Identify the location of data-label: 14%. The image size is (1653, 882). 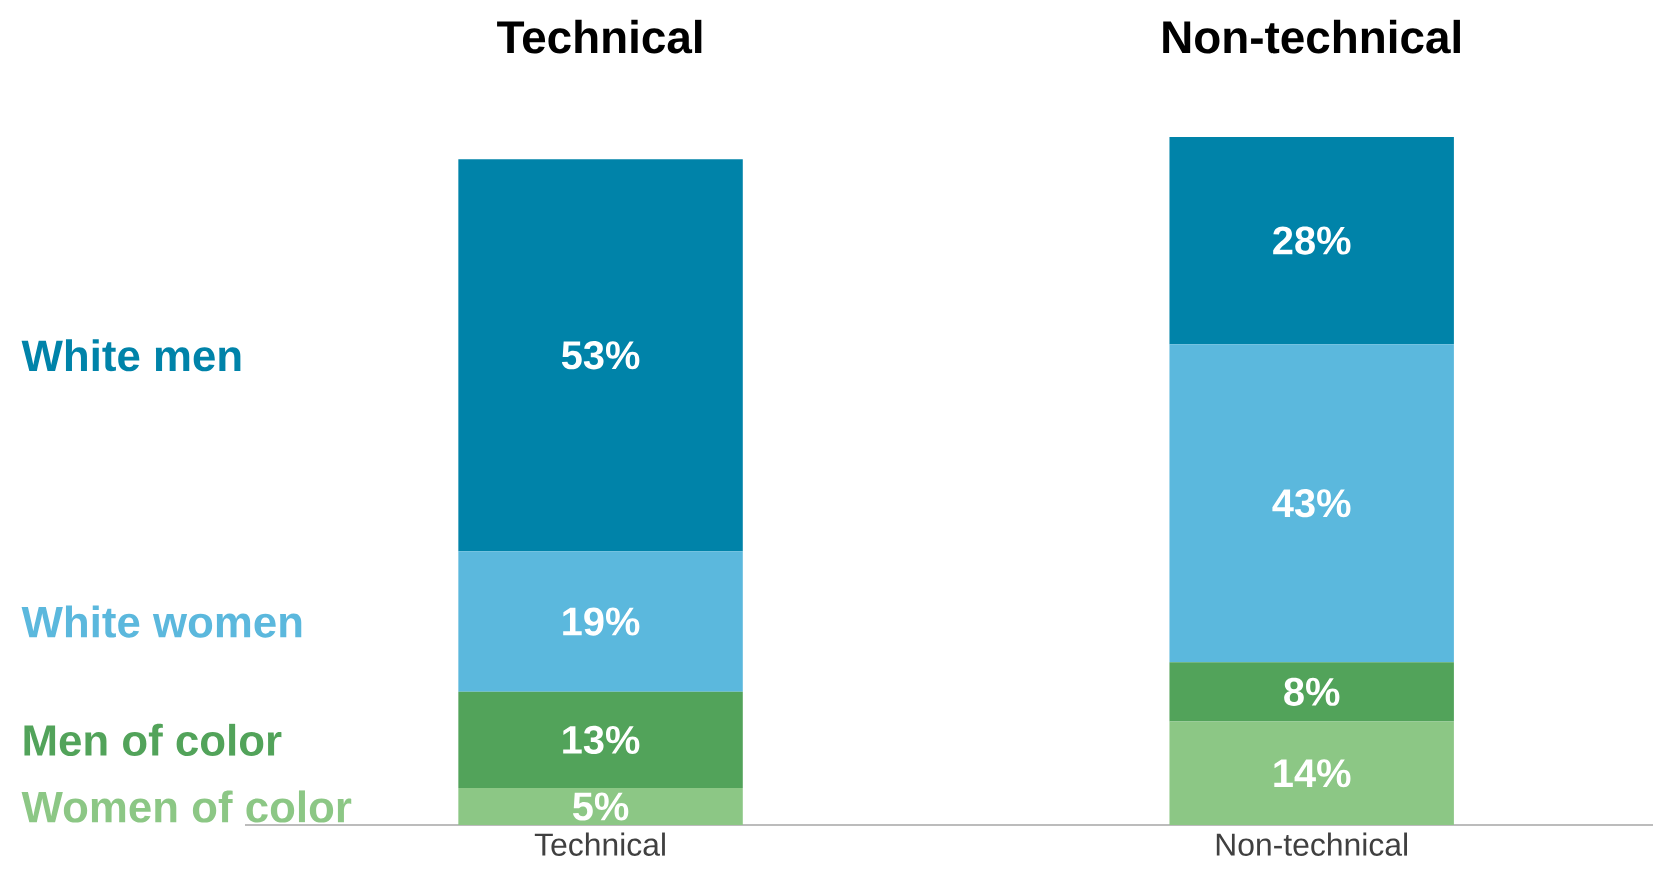
(1312, 773).